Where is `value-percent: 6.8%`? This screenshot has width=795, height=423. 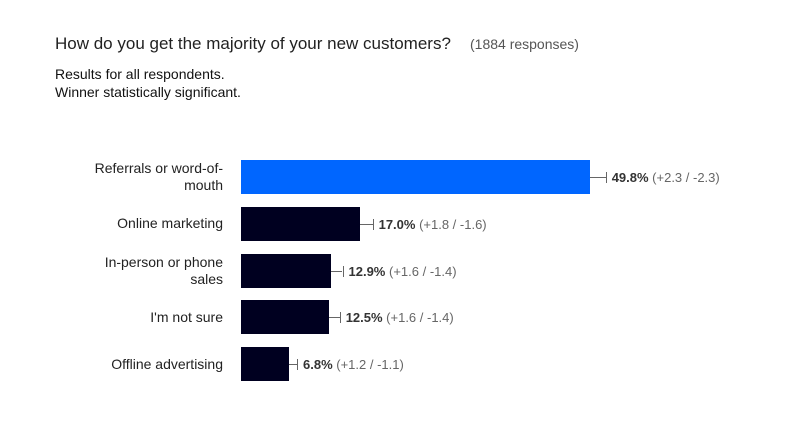 value-percent: 6.8% is located at coordinates (318, 365).